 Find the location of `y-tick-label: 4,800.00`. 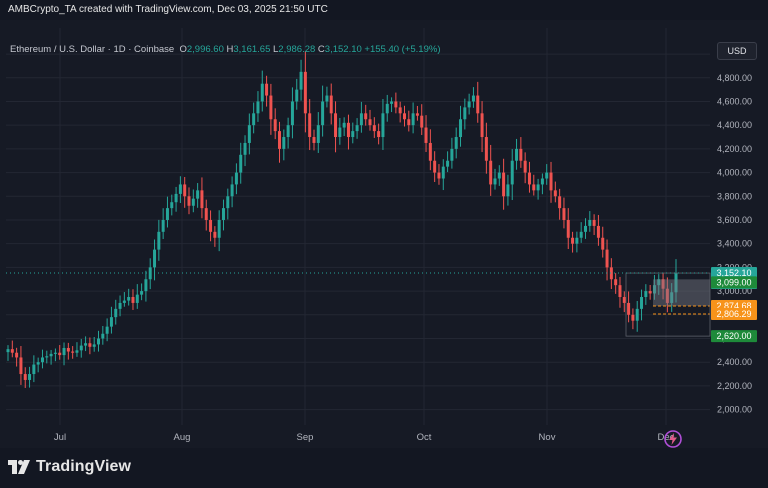

y-tick-label: 4,800.00 is located at coordinates (734, 78).